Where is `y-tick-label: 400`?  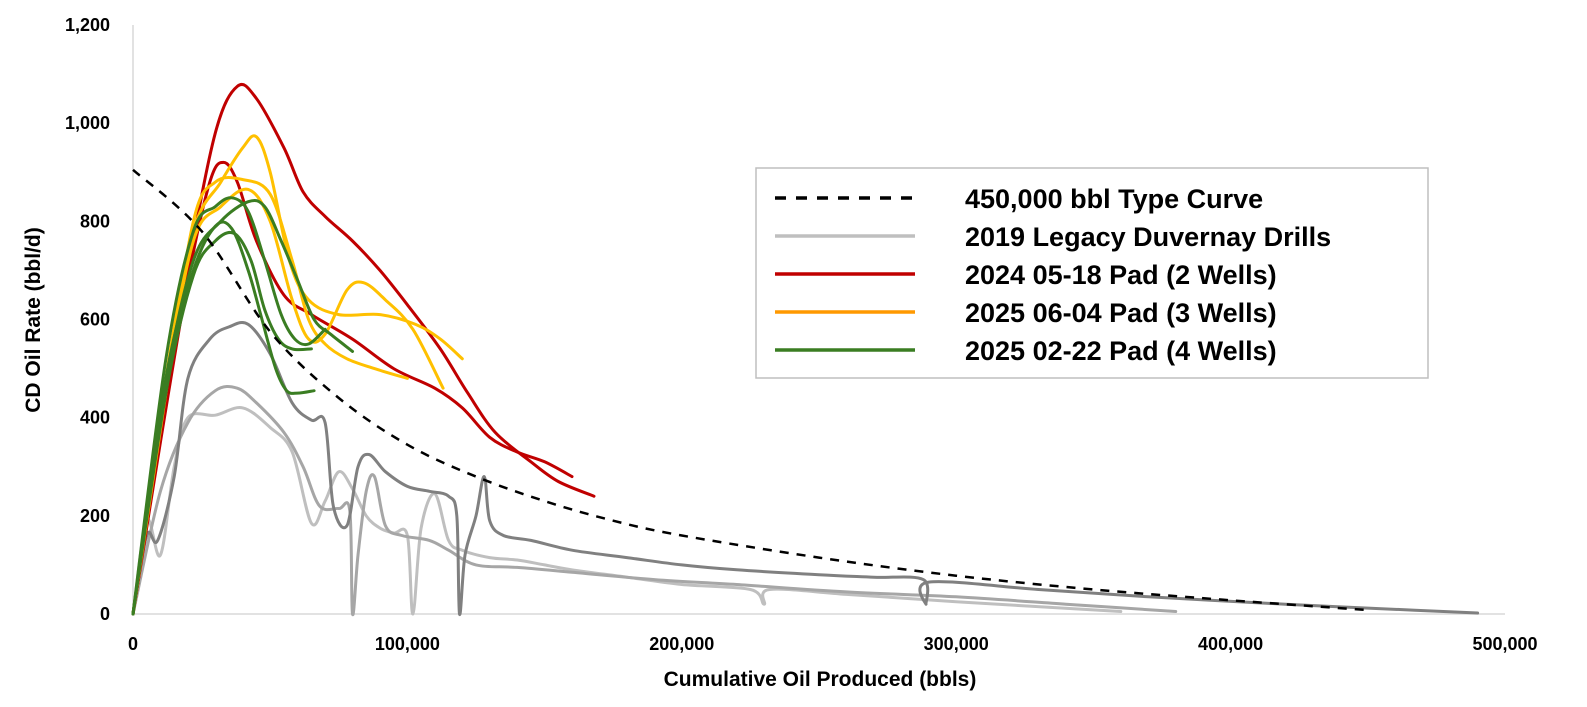
y-tick-label: 400 is located at coordinates (95, 418).